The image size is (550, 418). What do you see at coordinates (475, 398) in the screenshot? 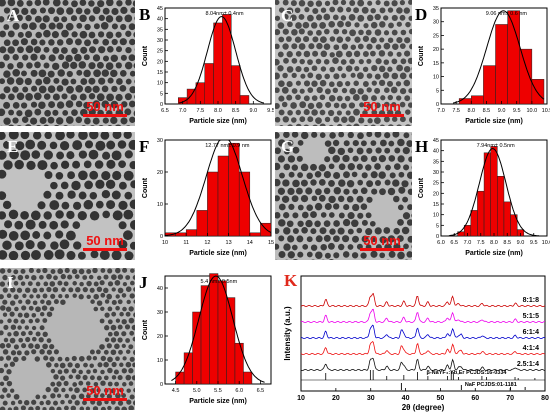
I see `x-tick-label: 60` at bounding box center [475, 398].